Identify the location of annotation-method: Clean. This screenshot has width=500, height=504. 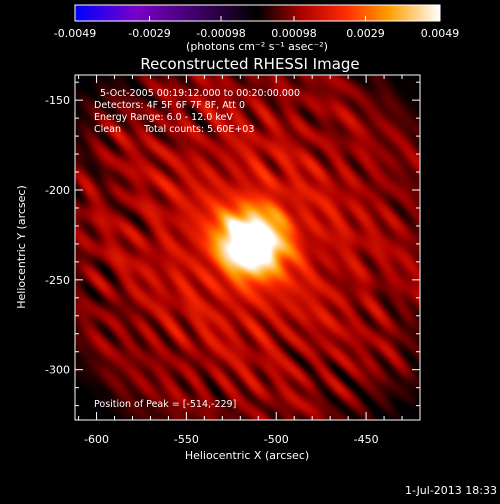
(107, 129).